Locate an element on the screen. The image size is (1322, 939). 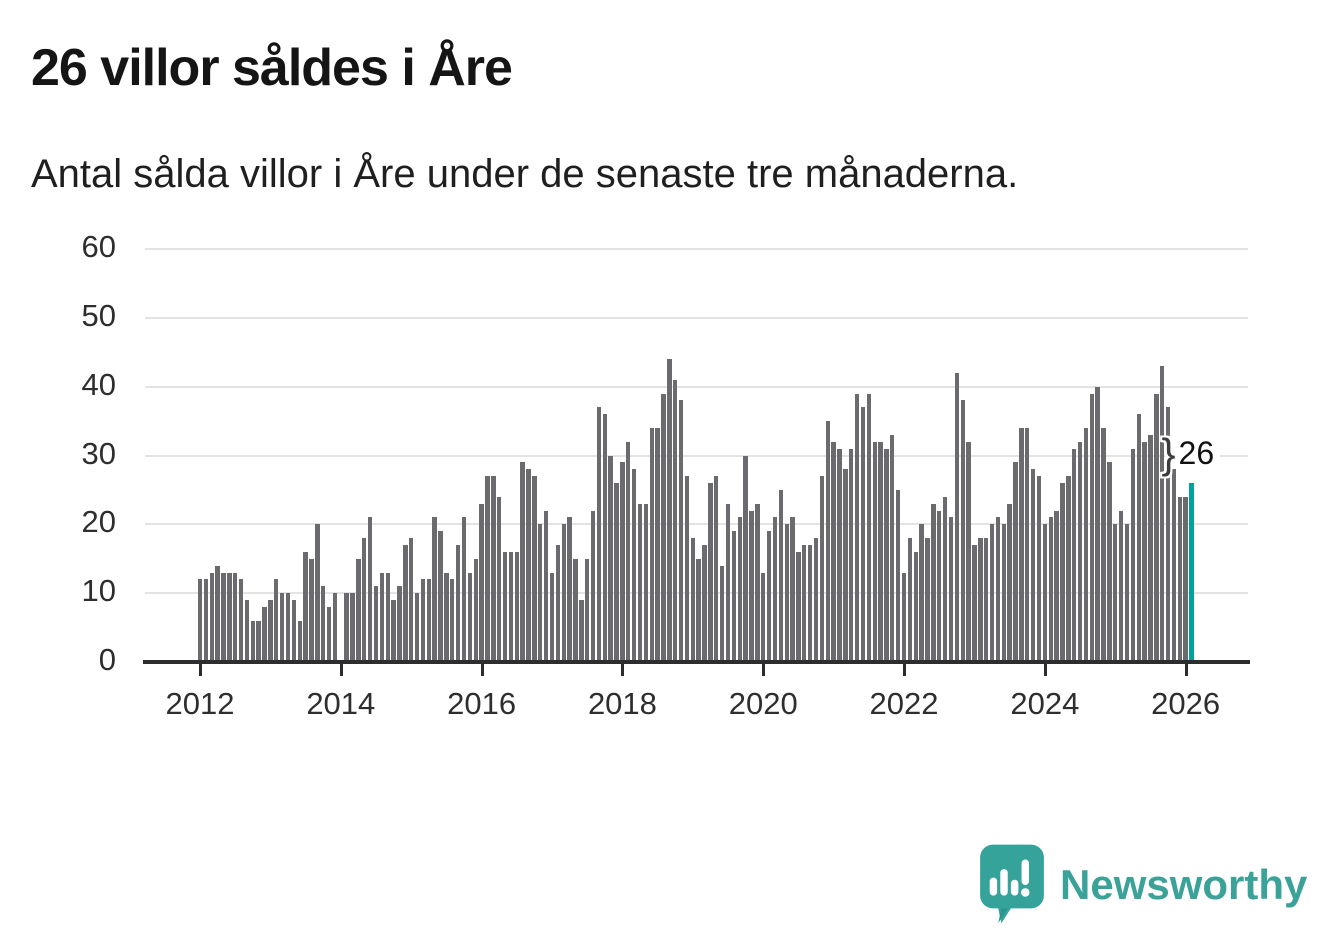
x-tick-2014 is located at coordinates (341, 670).